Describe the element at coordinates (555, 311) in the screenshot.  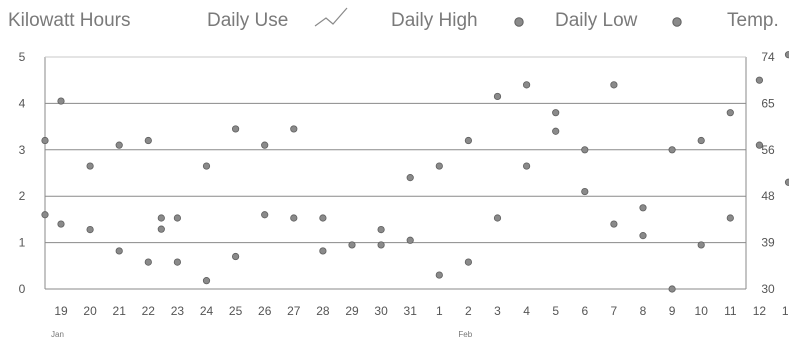
I see `x-tick-label: 5` at that location.